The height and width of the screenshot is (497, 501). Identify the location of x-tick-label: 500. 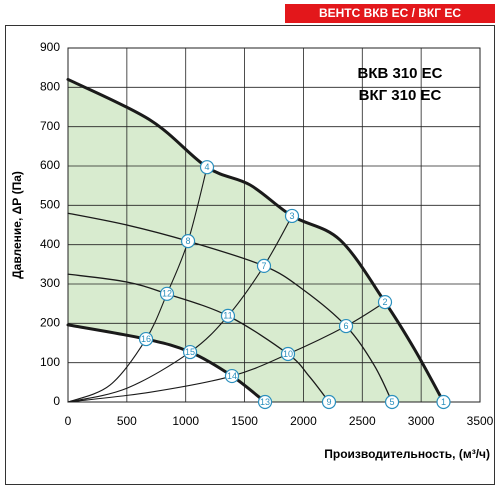
(127, 421).